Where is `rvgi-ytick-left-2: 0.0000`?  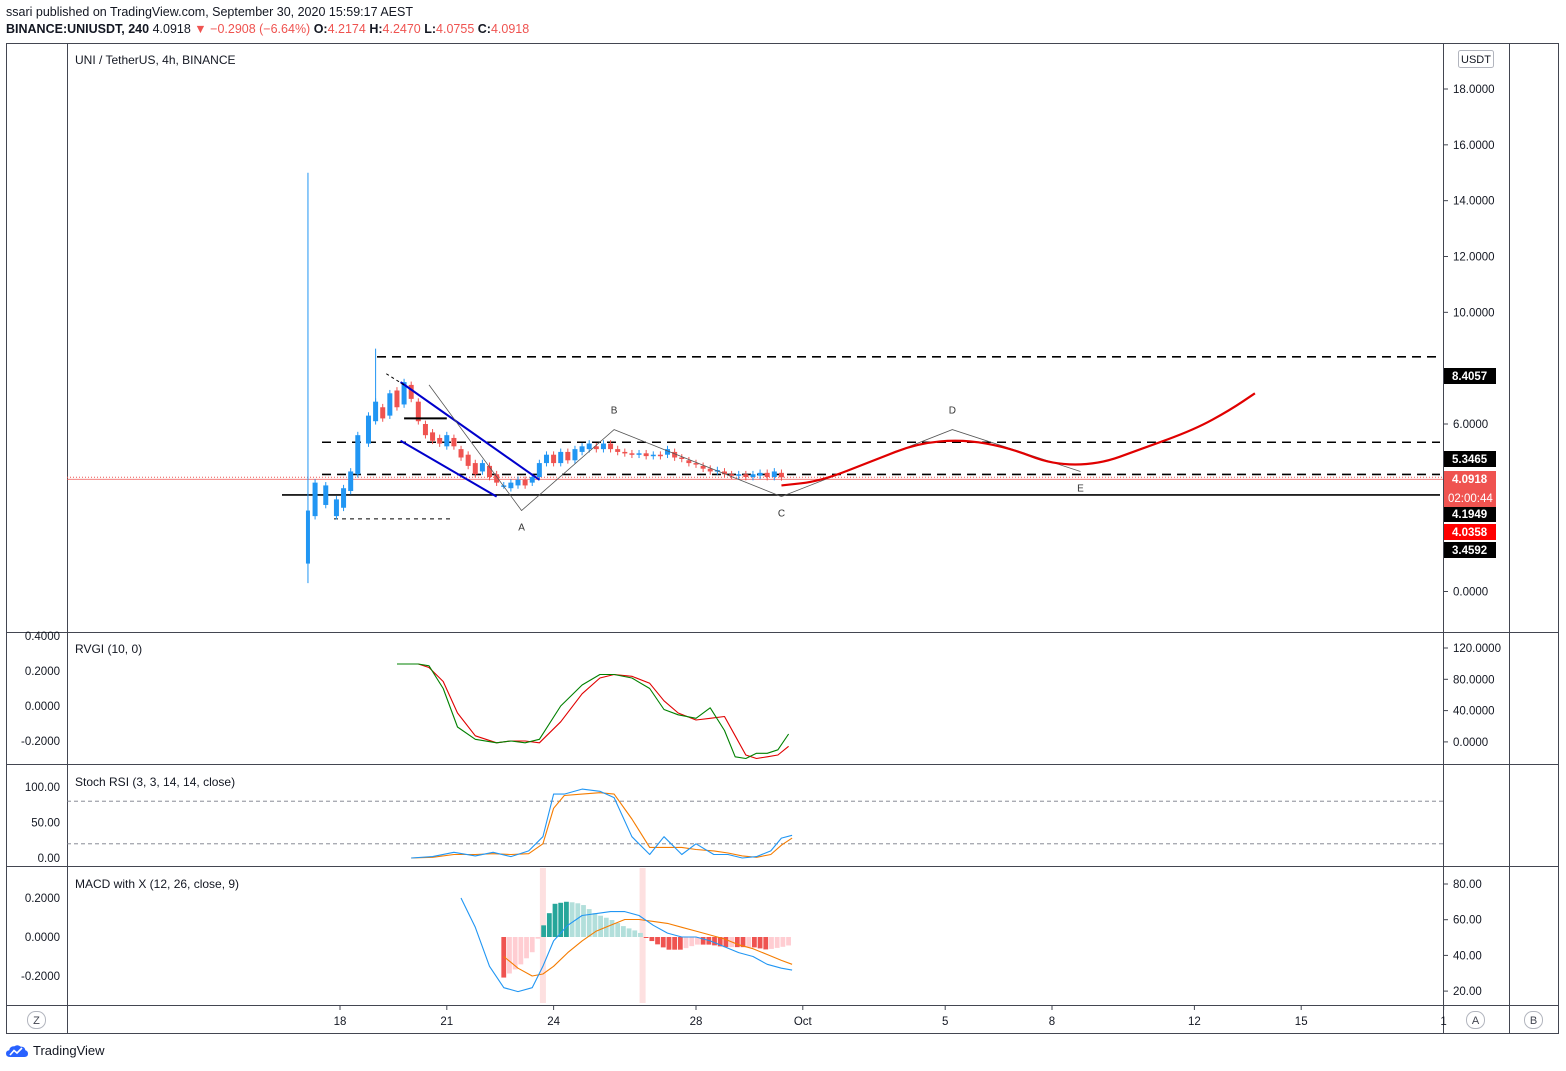
rvgi-ytick-left-2: 0.0000 is located at coordinates (42, 707).